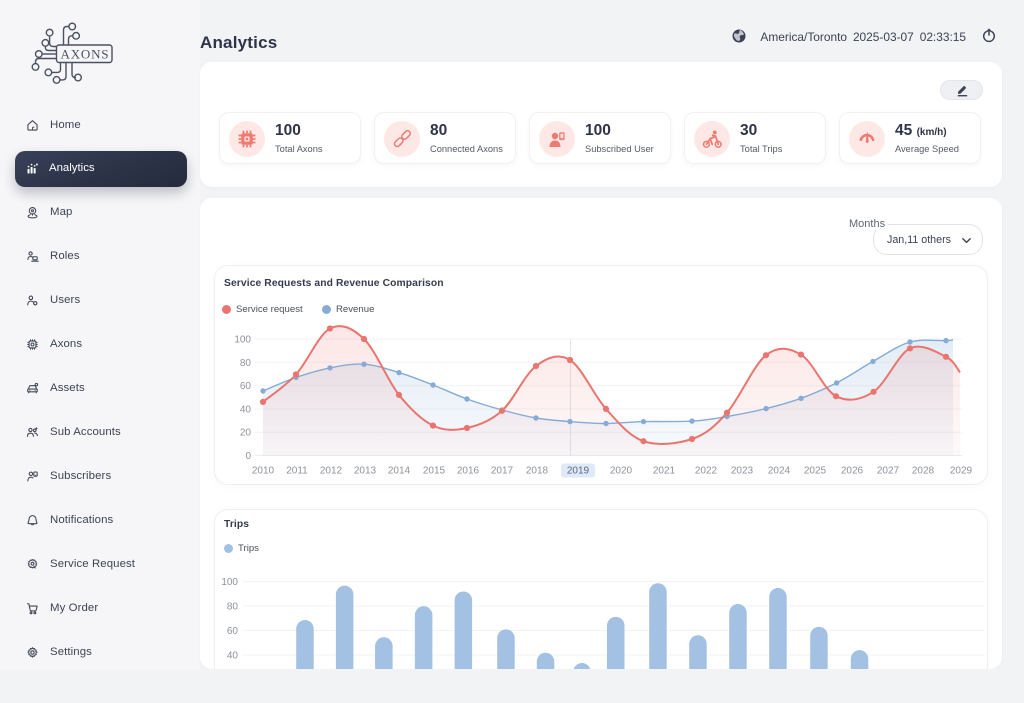 This screenshot has height=703, width=1024. Describe the element at coordinates (961, 471) in the screenshot. I see `svg-text: 2029` at that location.